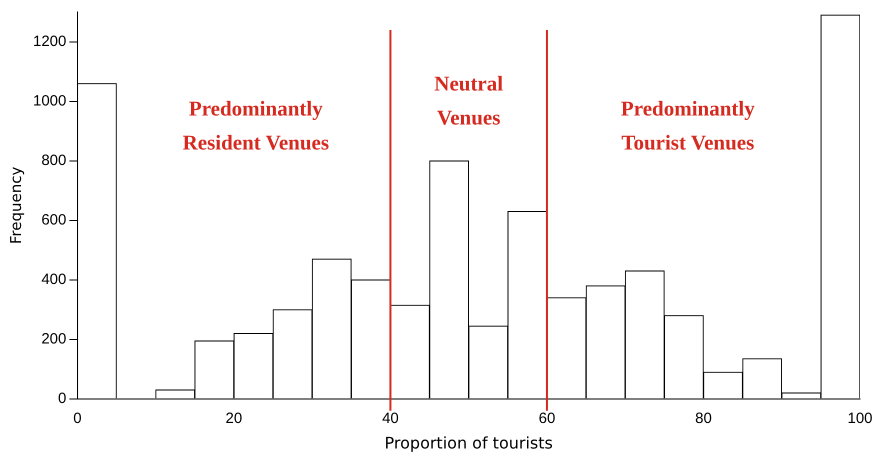 This screenshot has width=880, height=458. Describe the element at coordinates (469, 100) in the screenshot. I see `annotation: Neutral Venues` at that location.